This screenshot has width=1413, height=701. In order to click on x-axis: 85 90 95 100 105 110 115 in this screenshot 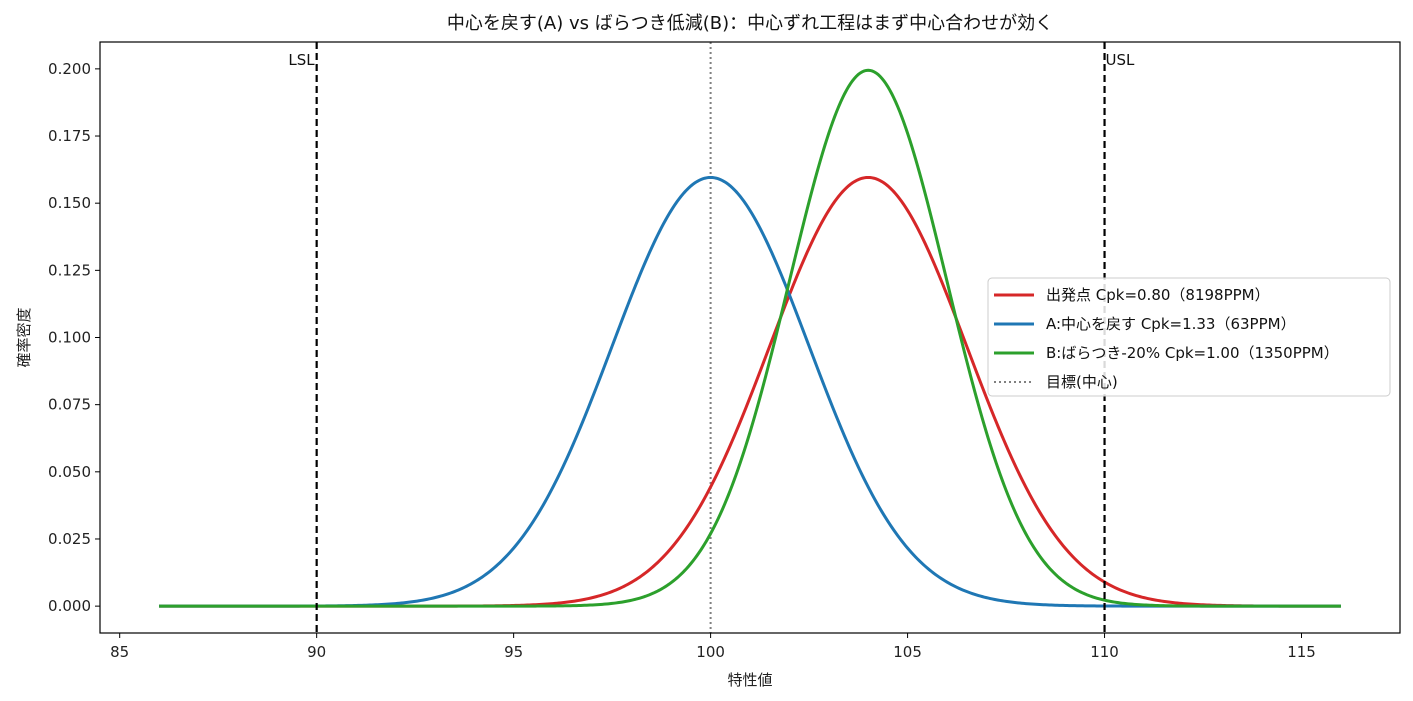, I will do `click(713, 647)`.